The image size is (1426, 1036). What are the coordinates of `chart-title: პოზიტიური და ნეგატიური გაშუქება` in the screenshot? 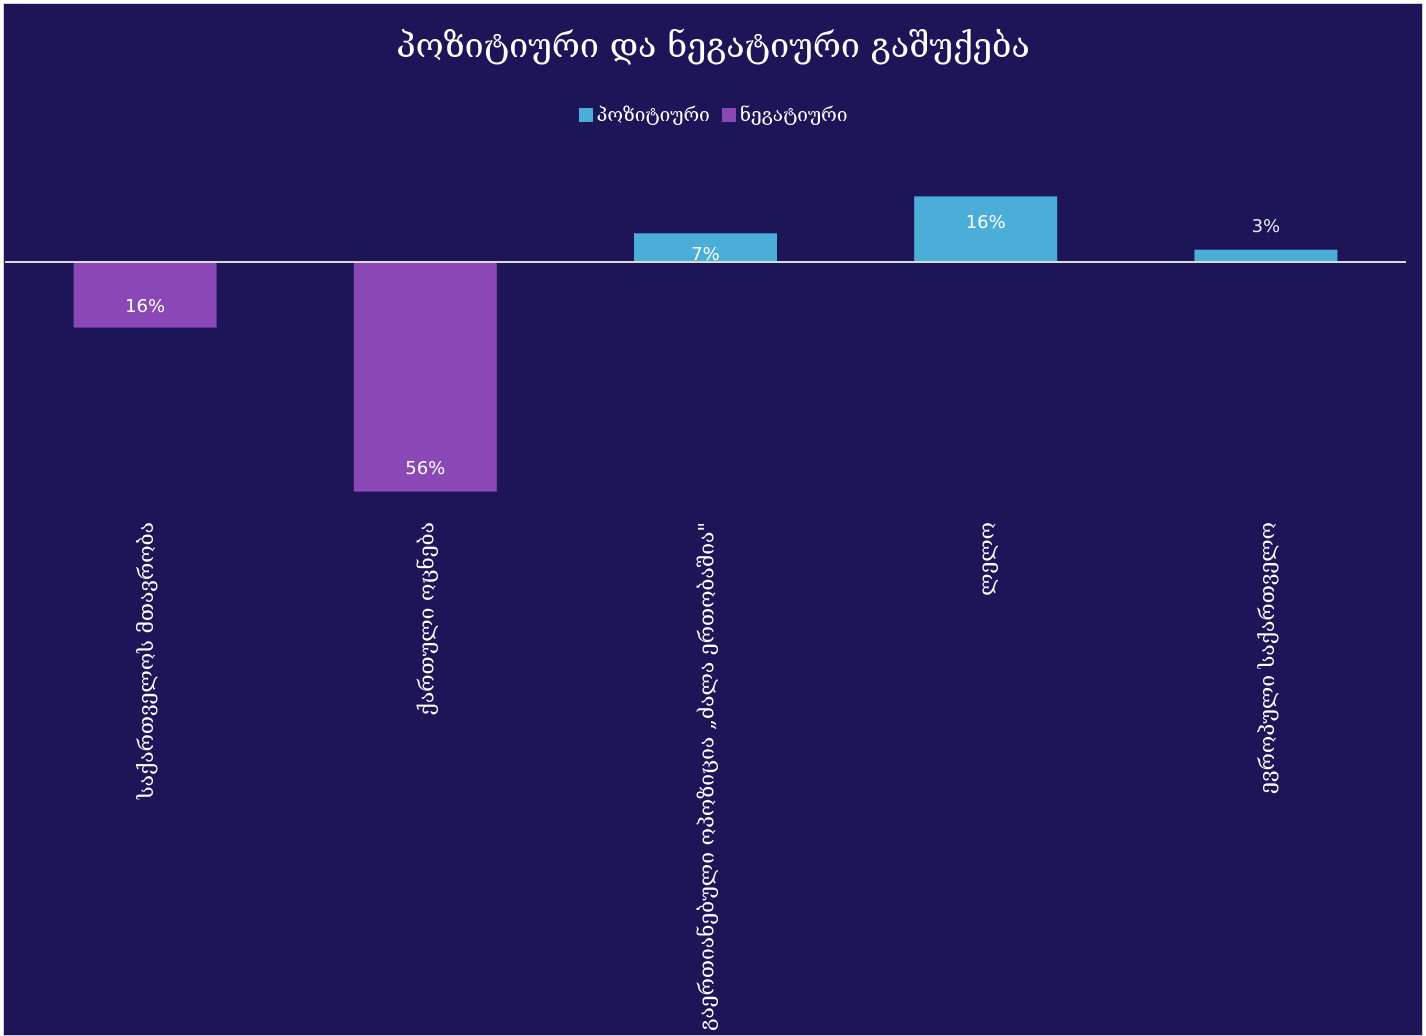 It's located at (713, 46).